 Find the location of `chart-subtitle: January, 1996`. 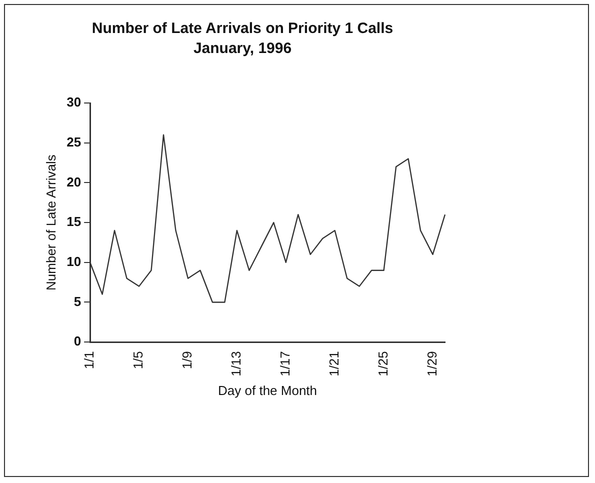

chart-subtitle: January, 1996 is located at coordinates (242, 49).